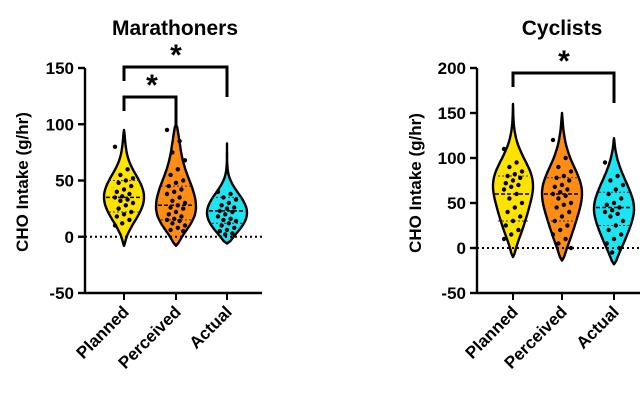 This screenshot has width=643, height=416. What do you see at coordinates (69, 237) in the screenshot?
I see `y-tick-label: 0` at bounding box center [69, 237].